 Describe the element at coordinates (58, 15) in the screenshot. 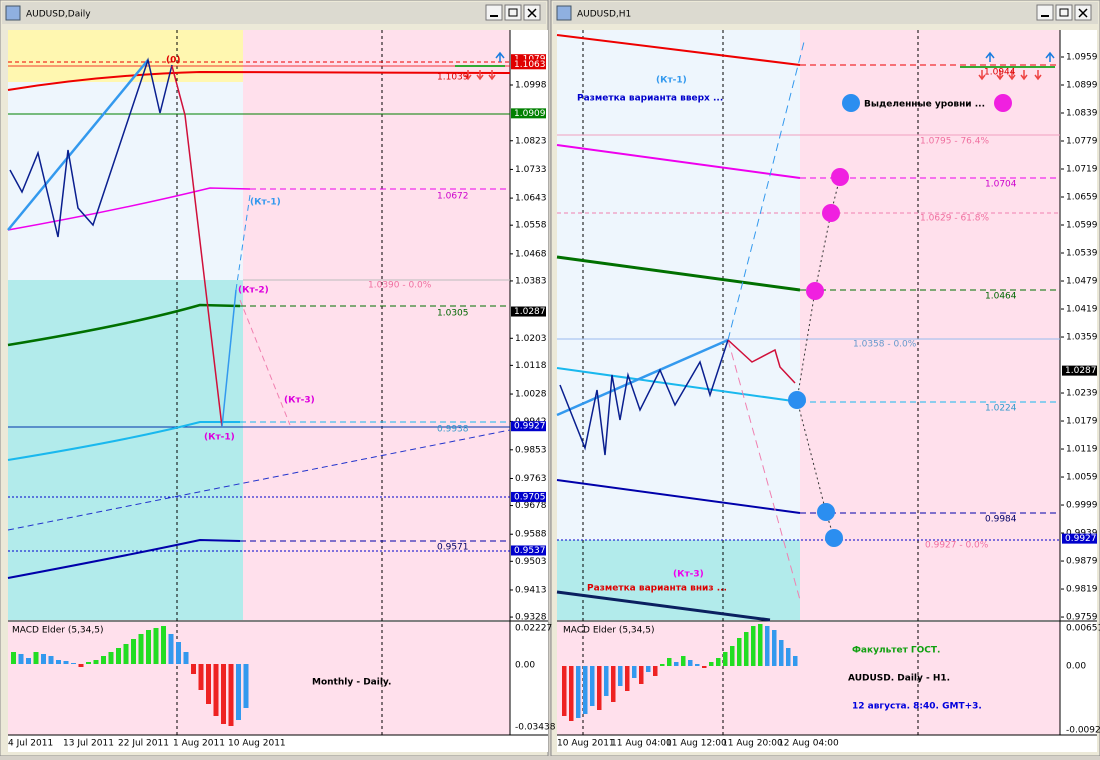

I see `window-title: AUDUSD,Daily` at that location.